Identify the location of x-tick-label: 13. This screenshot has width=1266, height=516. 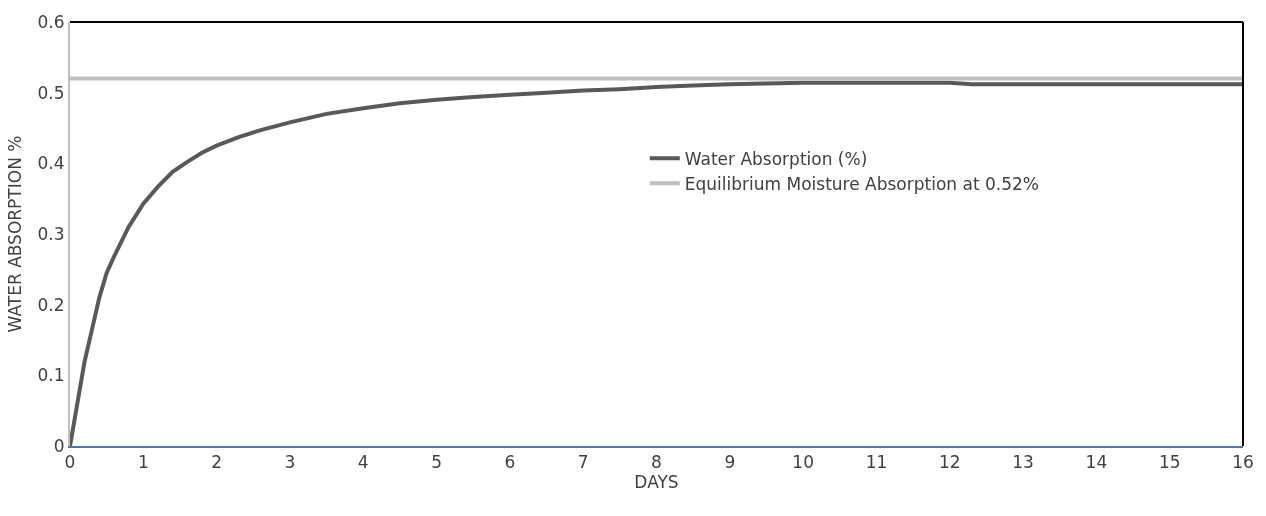
(1023, 462).